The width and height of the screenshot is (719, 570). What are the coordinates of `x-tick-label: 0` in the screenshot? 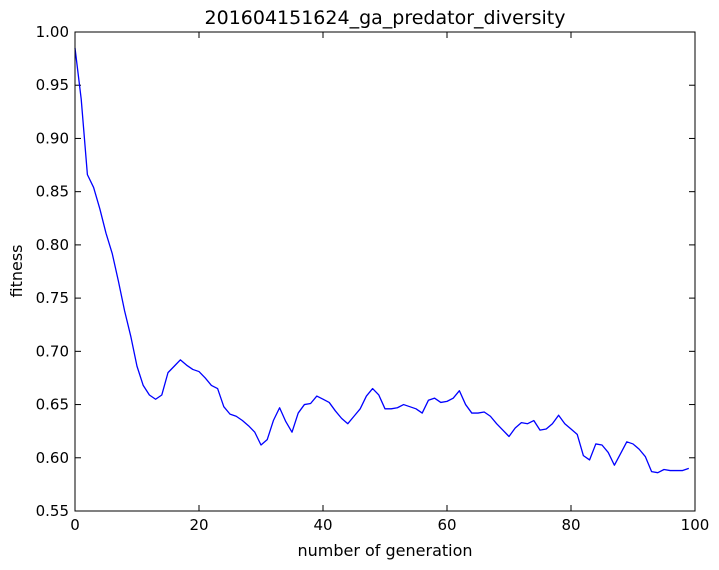 It's located at (75, 525).